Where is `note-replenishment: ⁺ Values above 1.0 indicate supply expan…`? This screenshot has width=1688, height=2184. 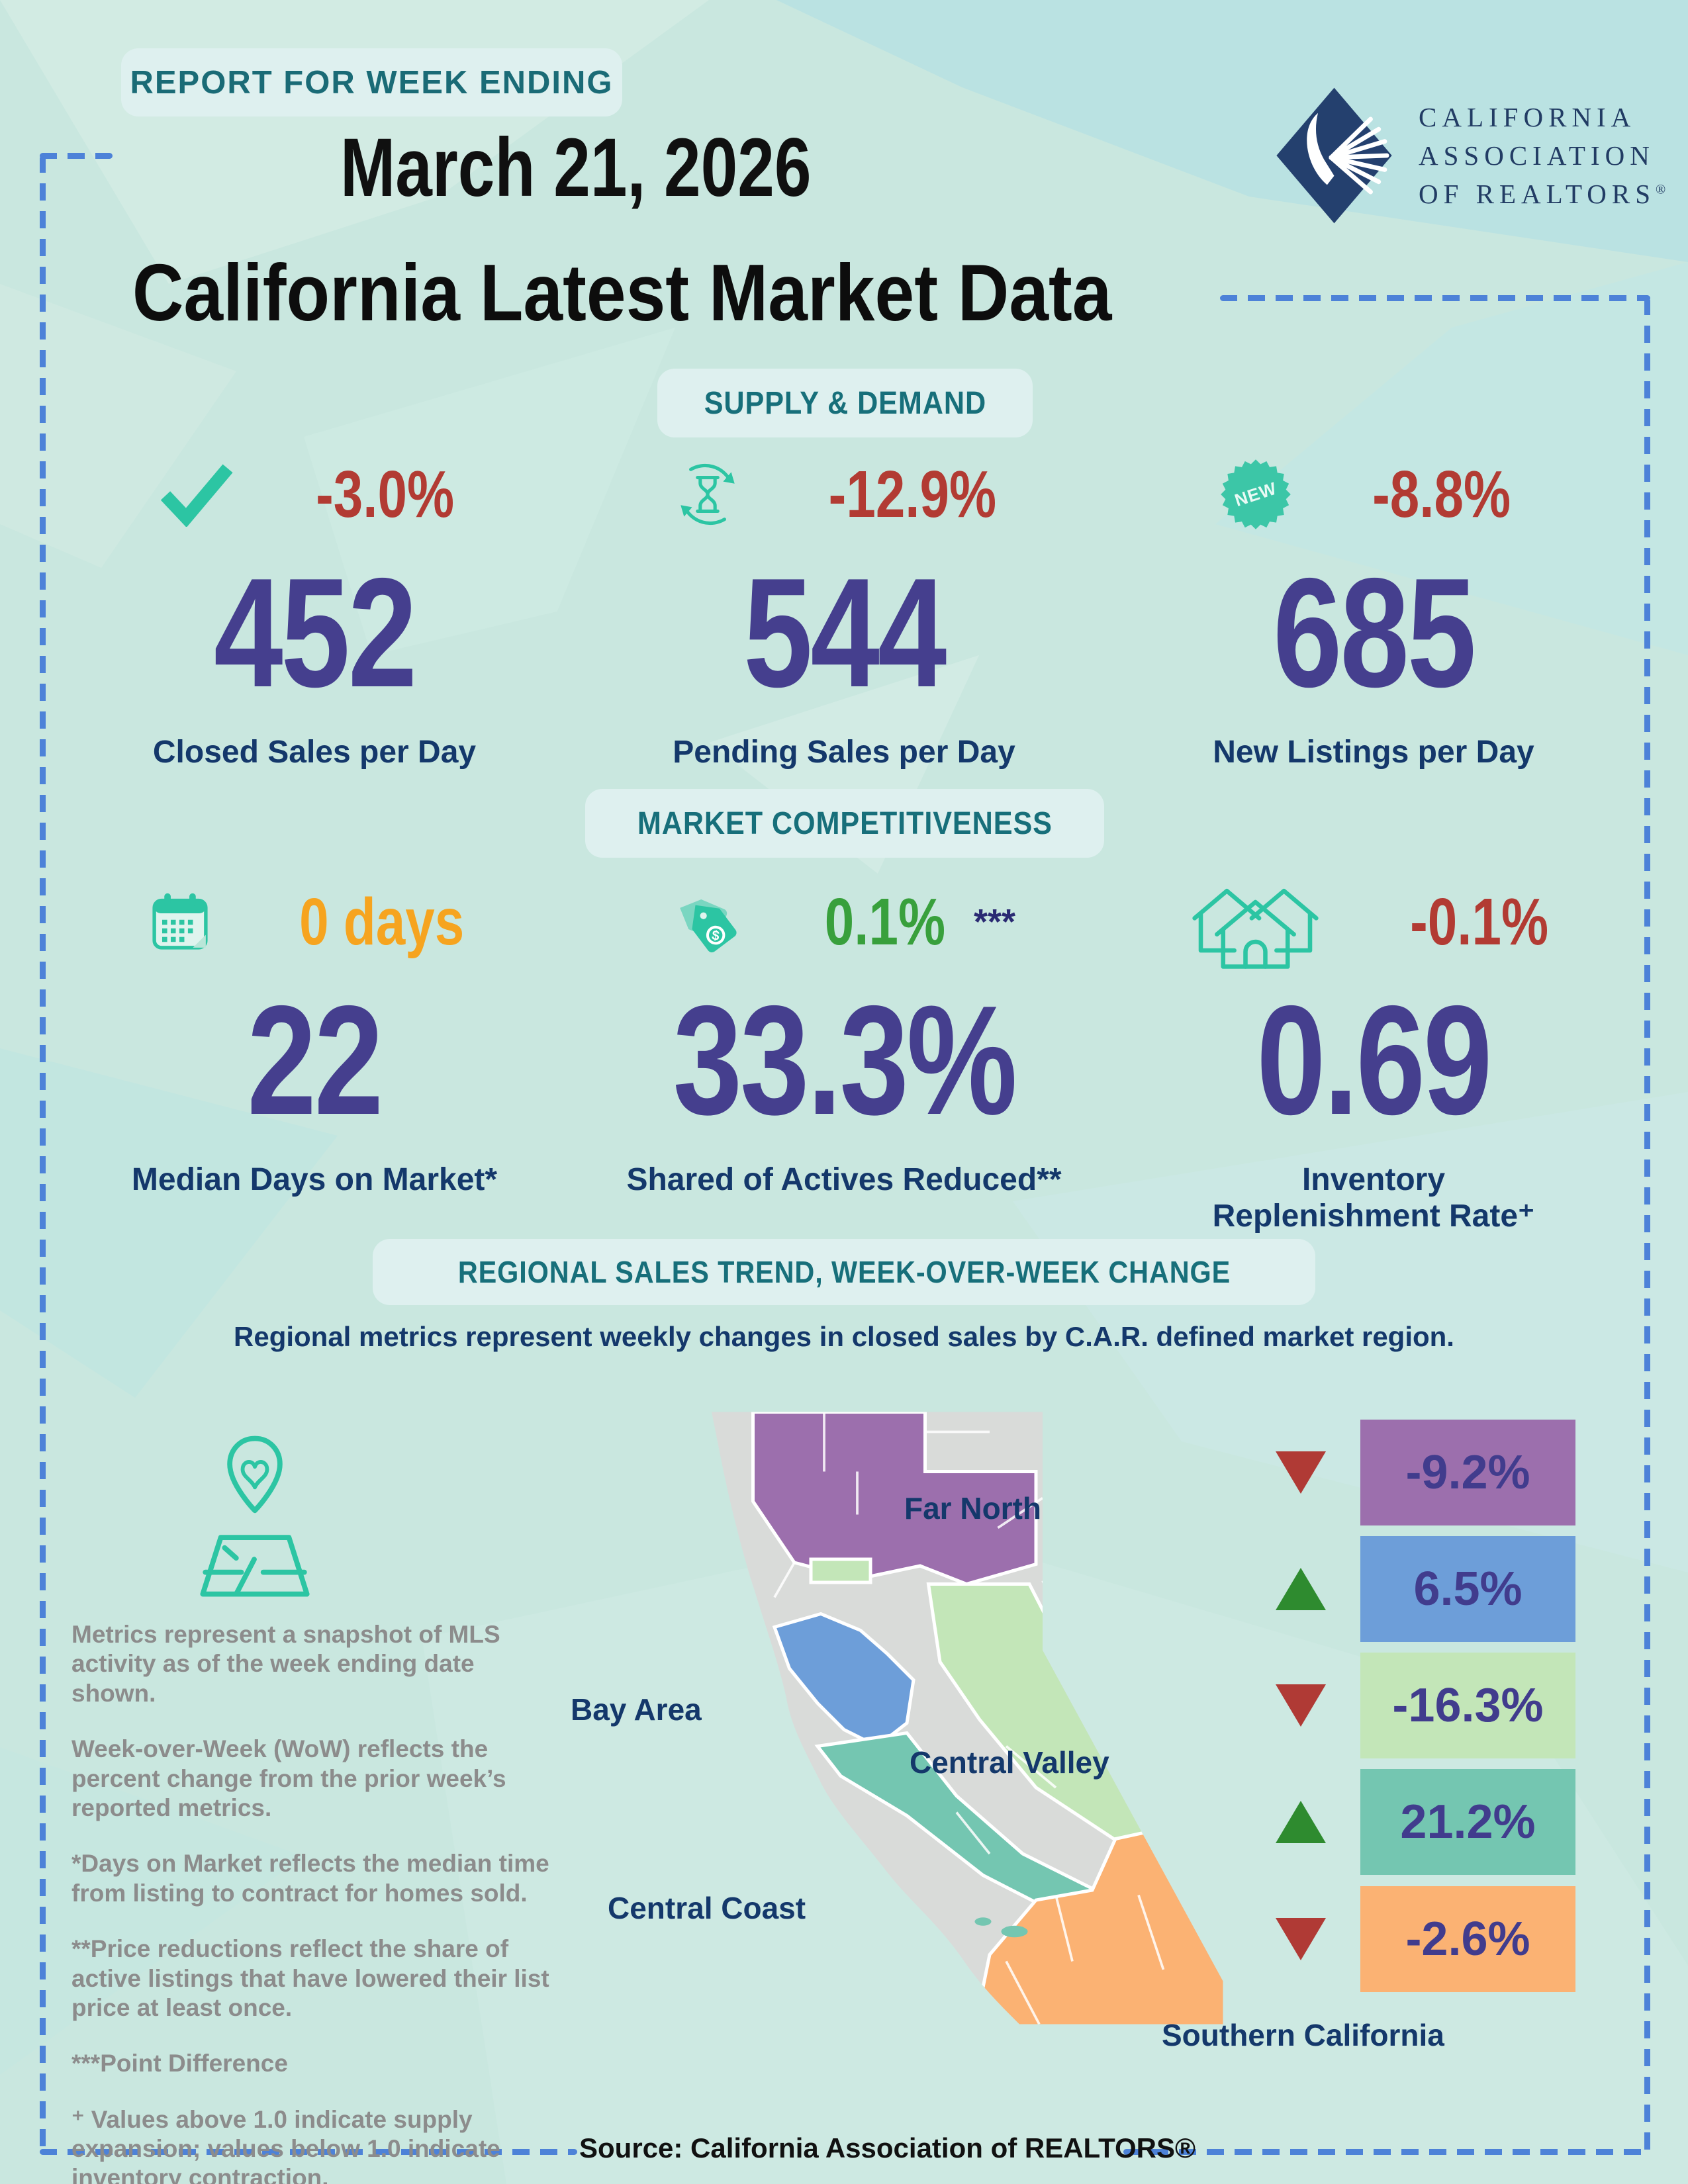 note-replenishment: ⁺ Values above 1.0 indicate supply expan… is located at coordinates (285, 2144).